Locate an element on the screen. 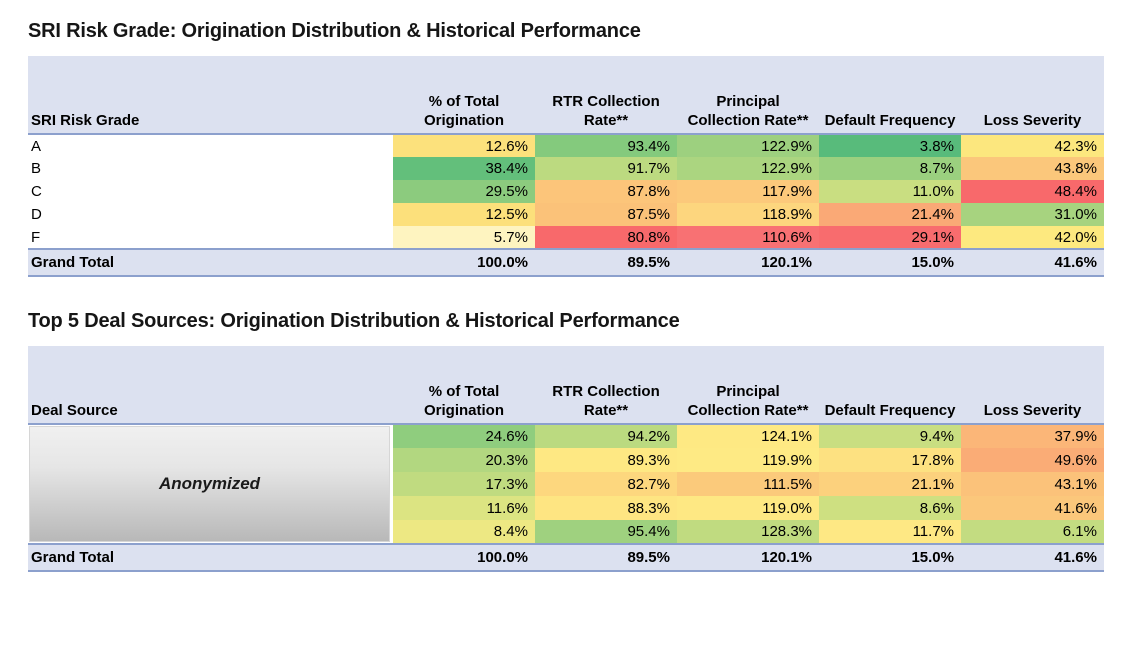 This screenshot has width=1132, height=646. value-cell: 21.1% is located at coordinates (890, 484).